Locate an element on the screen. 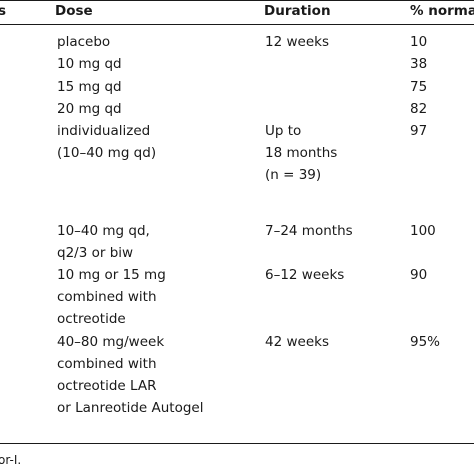 The width and height of the screenshot is (474, 474). row-0-dose: placebo is located at coordinates (84, 42).